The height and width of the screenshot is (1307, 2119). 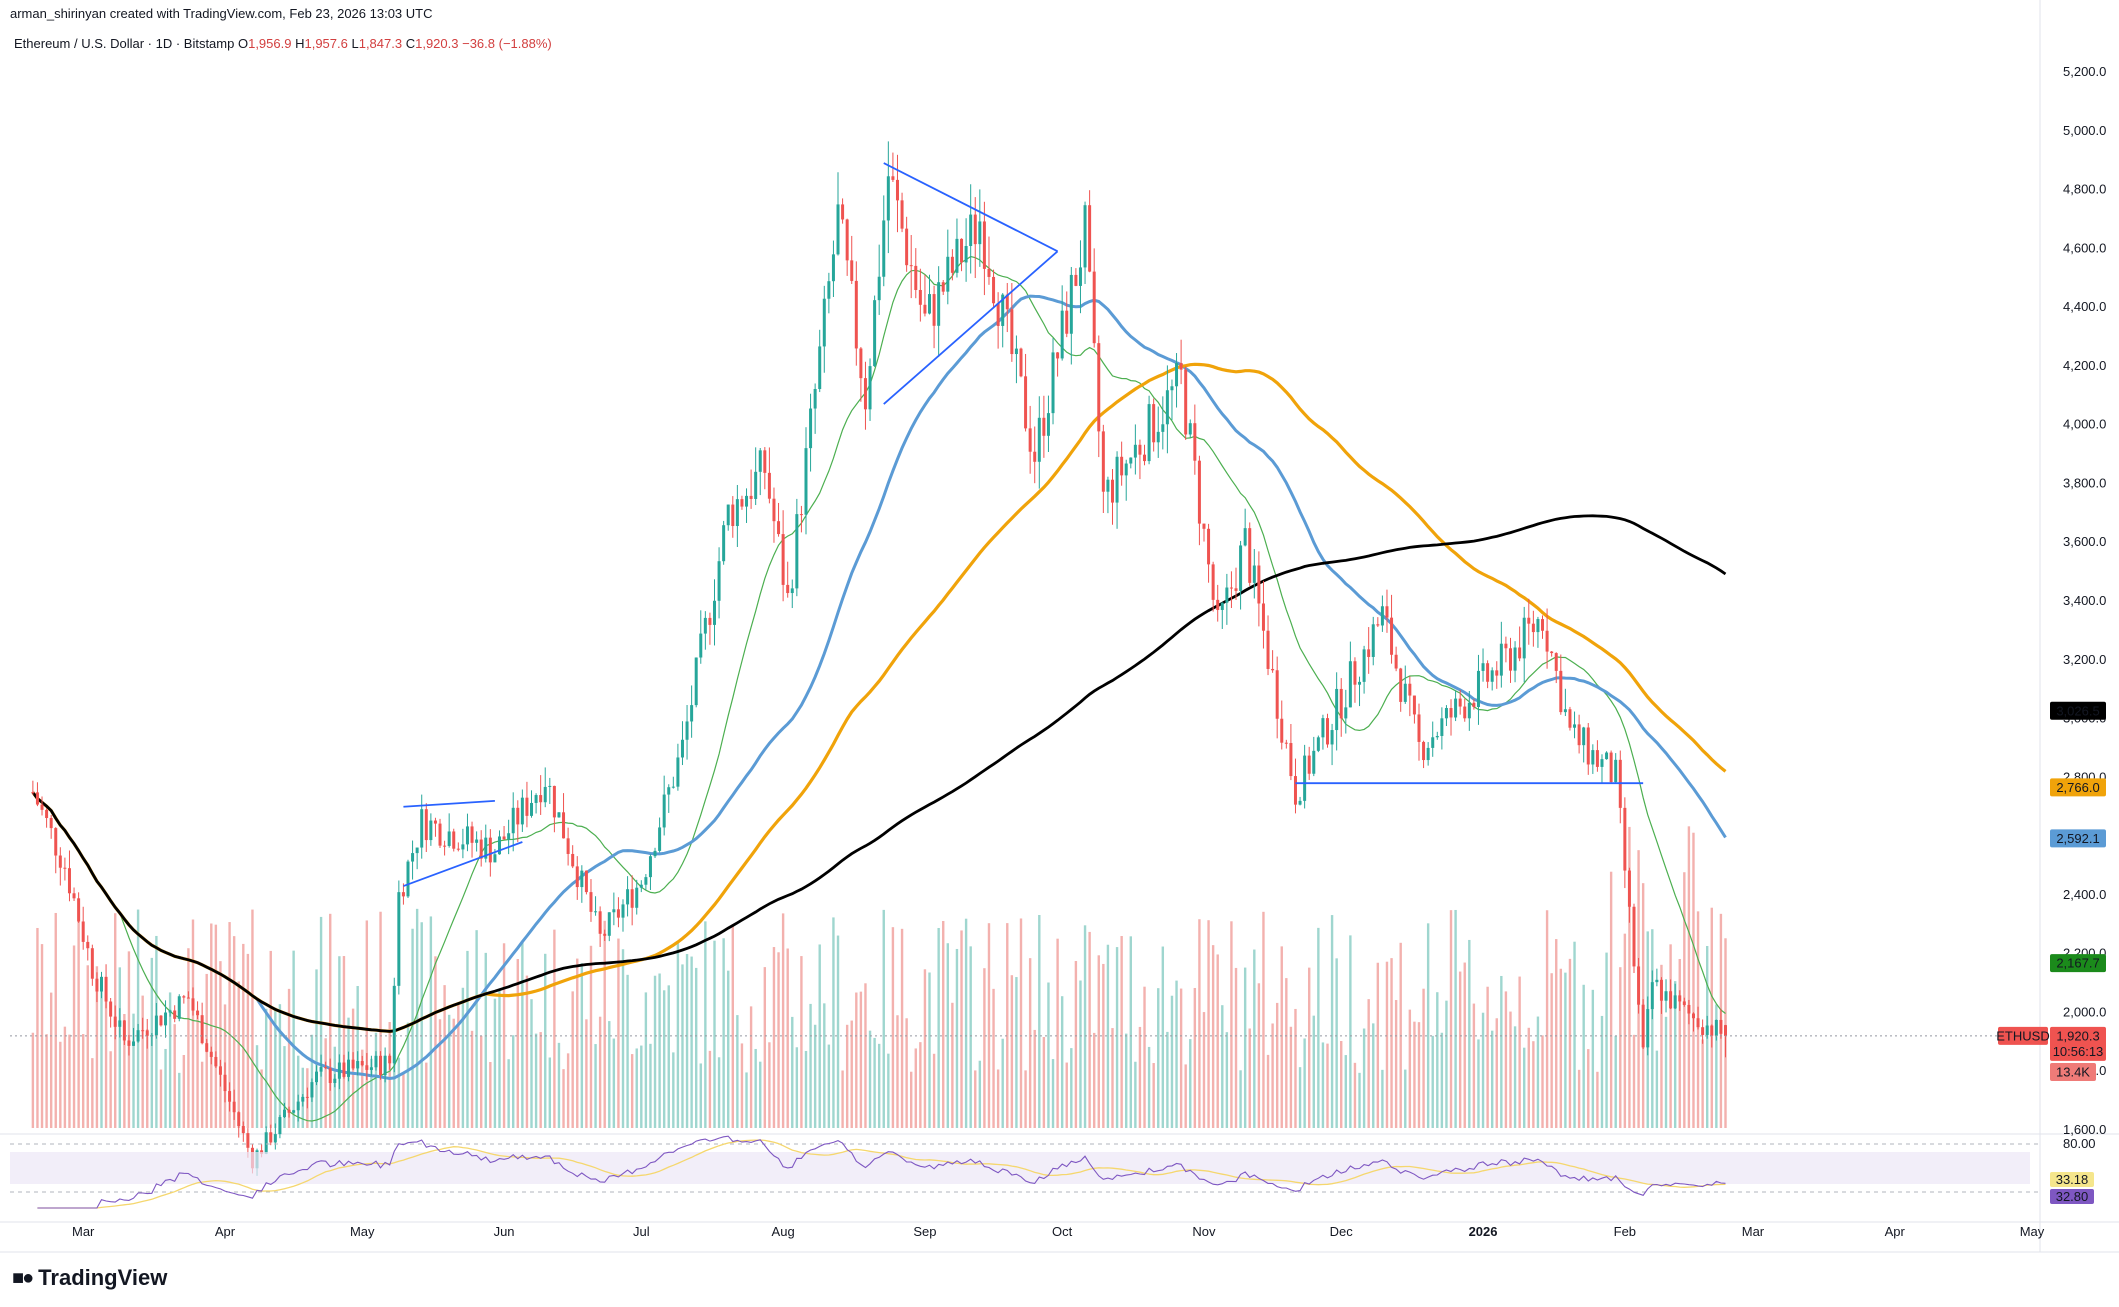 What do you see at coordinates (243, 43) in the screenshot?
I see `open-label: O` at bounding box center [243, 43].